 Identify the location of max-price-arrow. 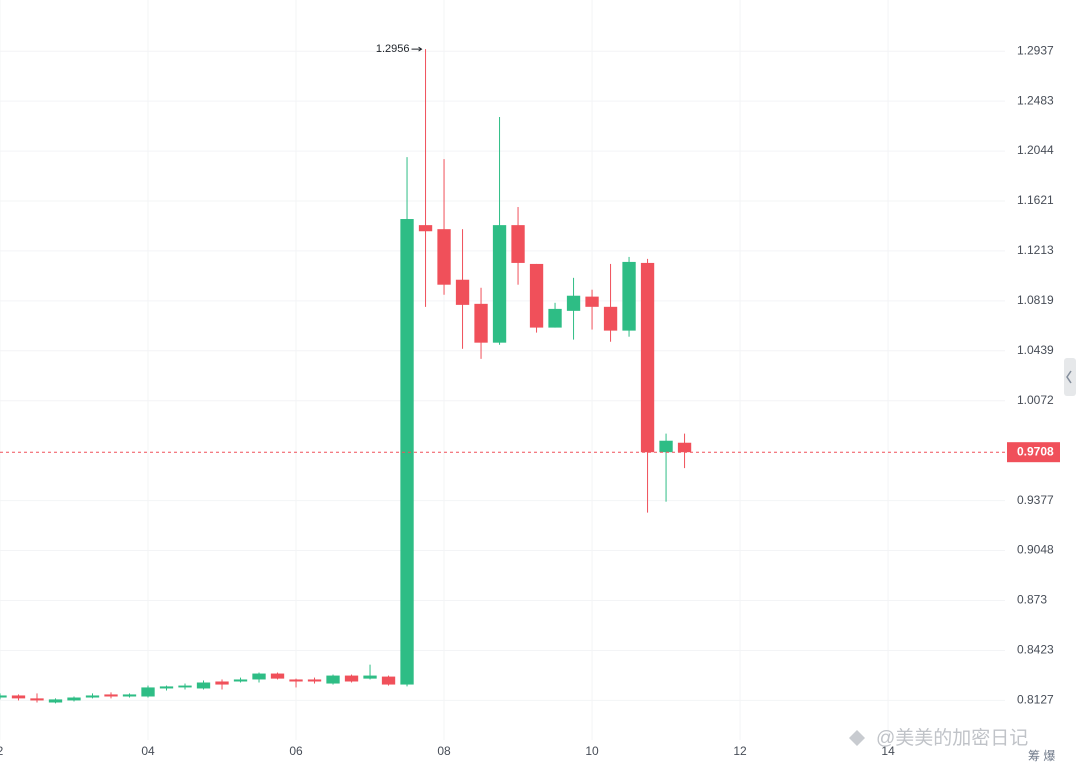
(417, 49).